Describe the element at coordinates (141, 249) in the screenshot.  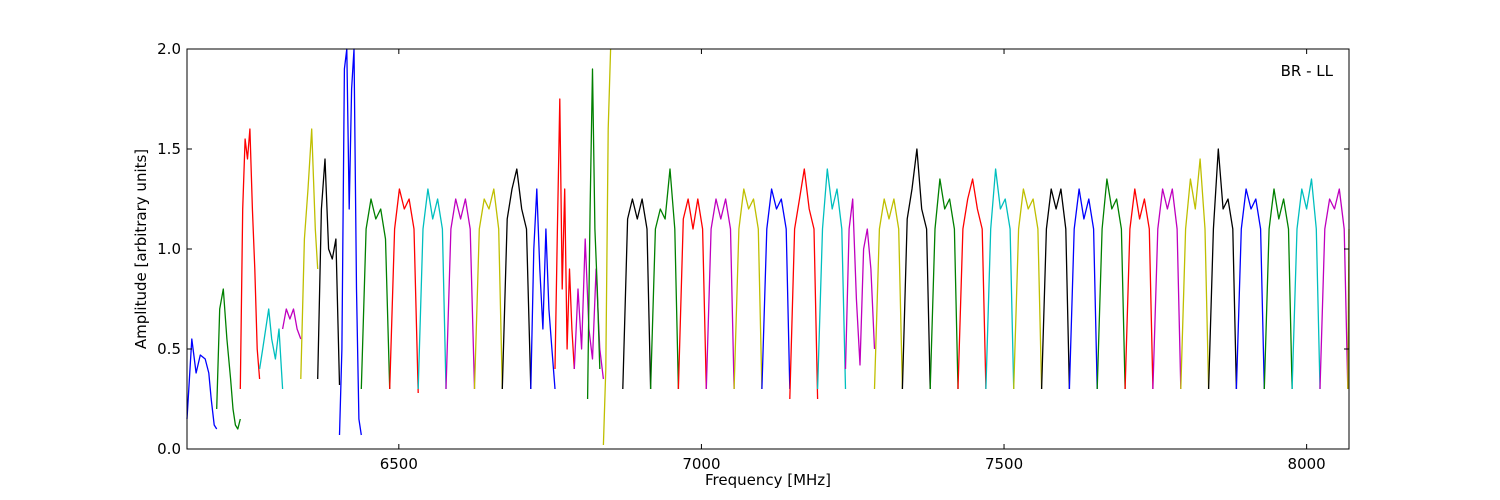
I see `y-axis-label: Amplitude [arbitrary units]` at that location.